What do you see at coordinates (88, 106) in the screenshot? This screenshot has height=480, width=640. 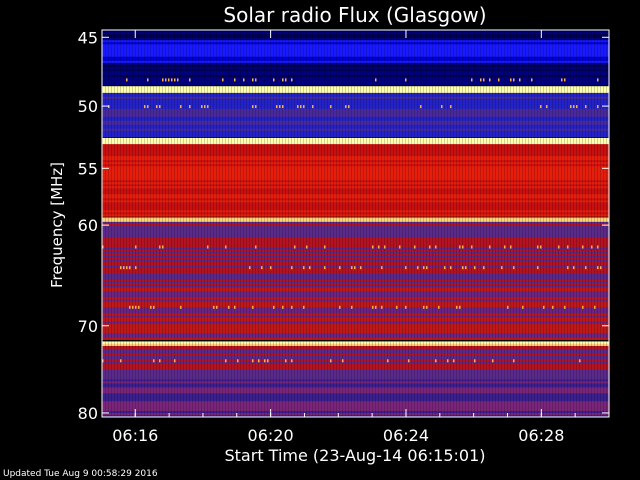 I see `y-tick-label: 50` at bounding box center [88, 106].